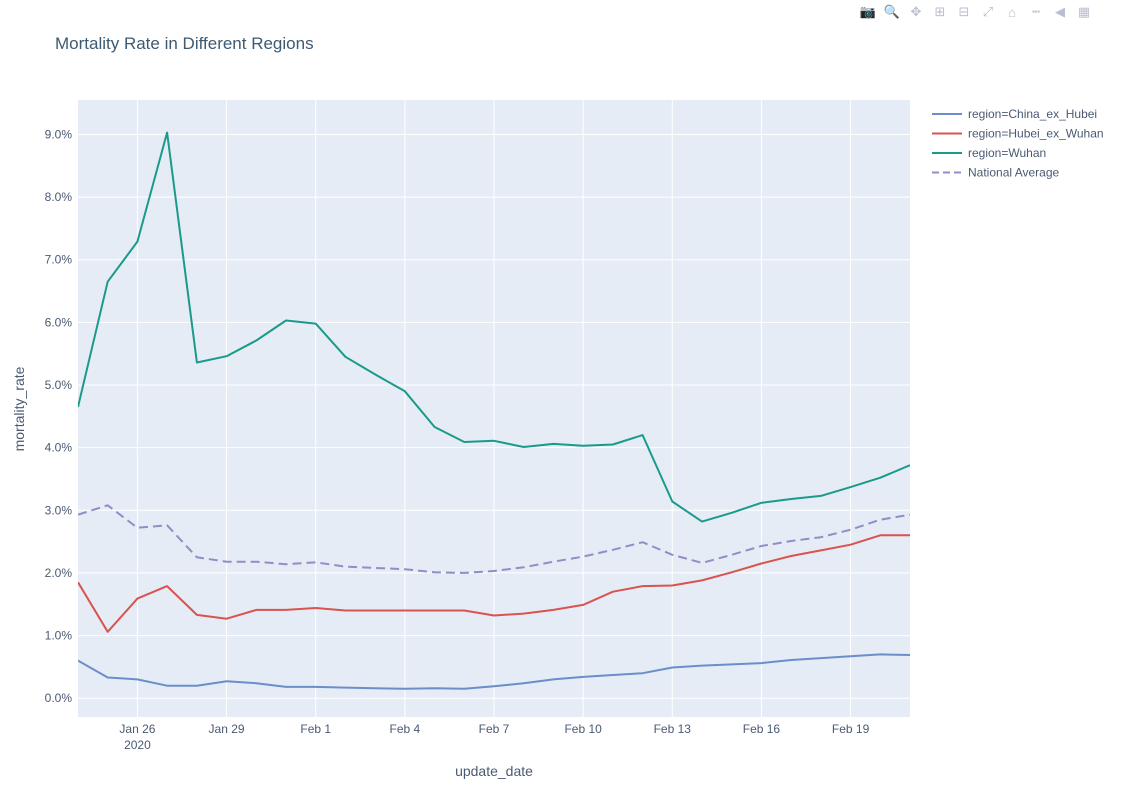  Describe the element at coordinates (494, 729) in the screenshot. I see `x-tick-label: Feb 7` at that location.